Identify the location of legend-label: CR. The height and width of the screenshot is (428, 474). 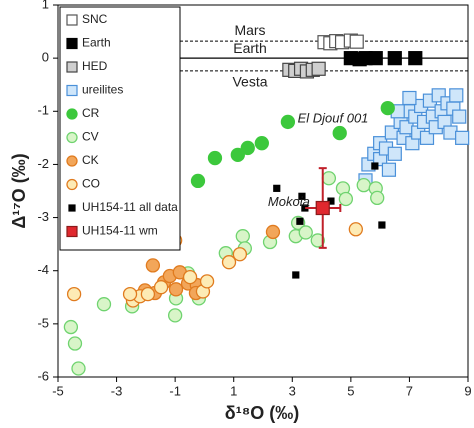
(91, 113).